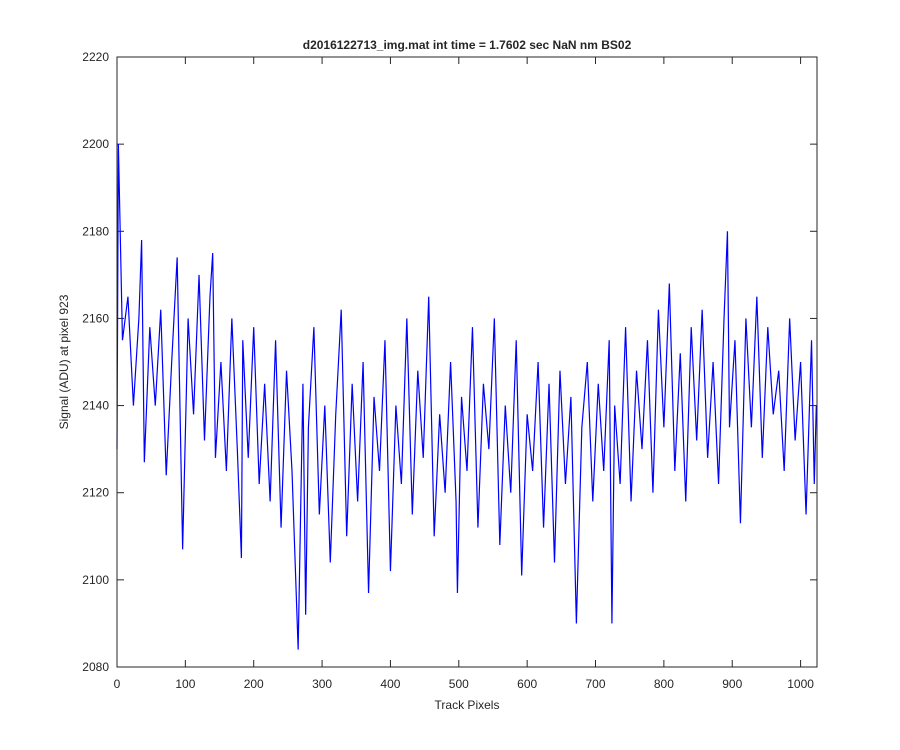  I want to click on y-tick-label: 2160, so click(95, 318).